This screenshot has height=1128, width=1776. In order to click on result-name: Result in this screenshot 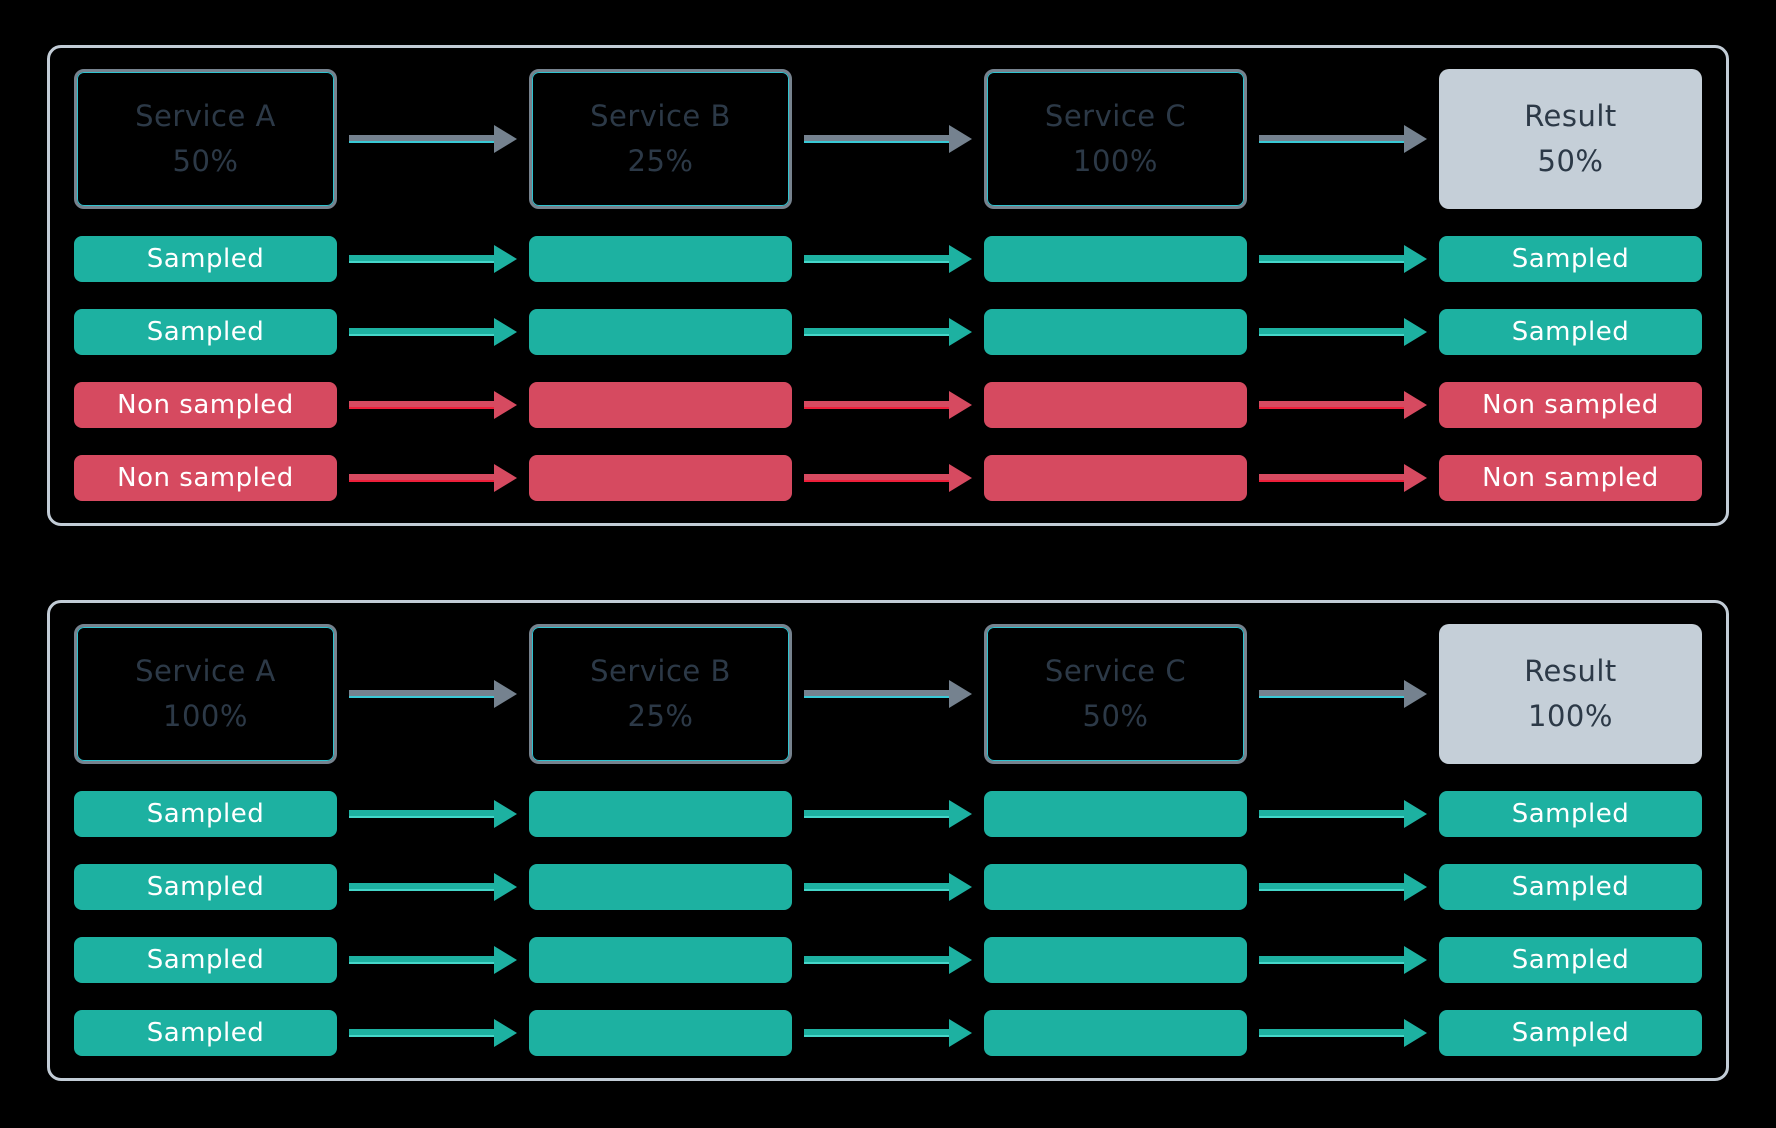, I will do `click(1570, 671)`.